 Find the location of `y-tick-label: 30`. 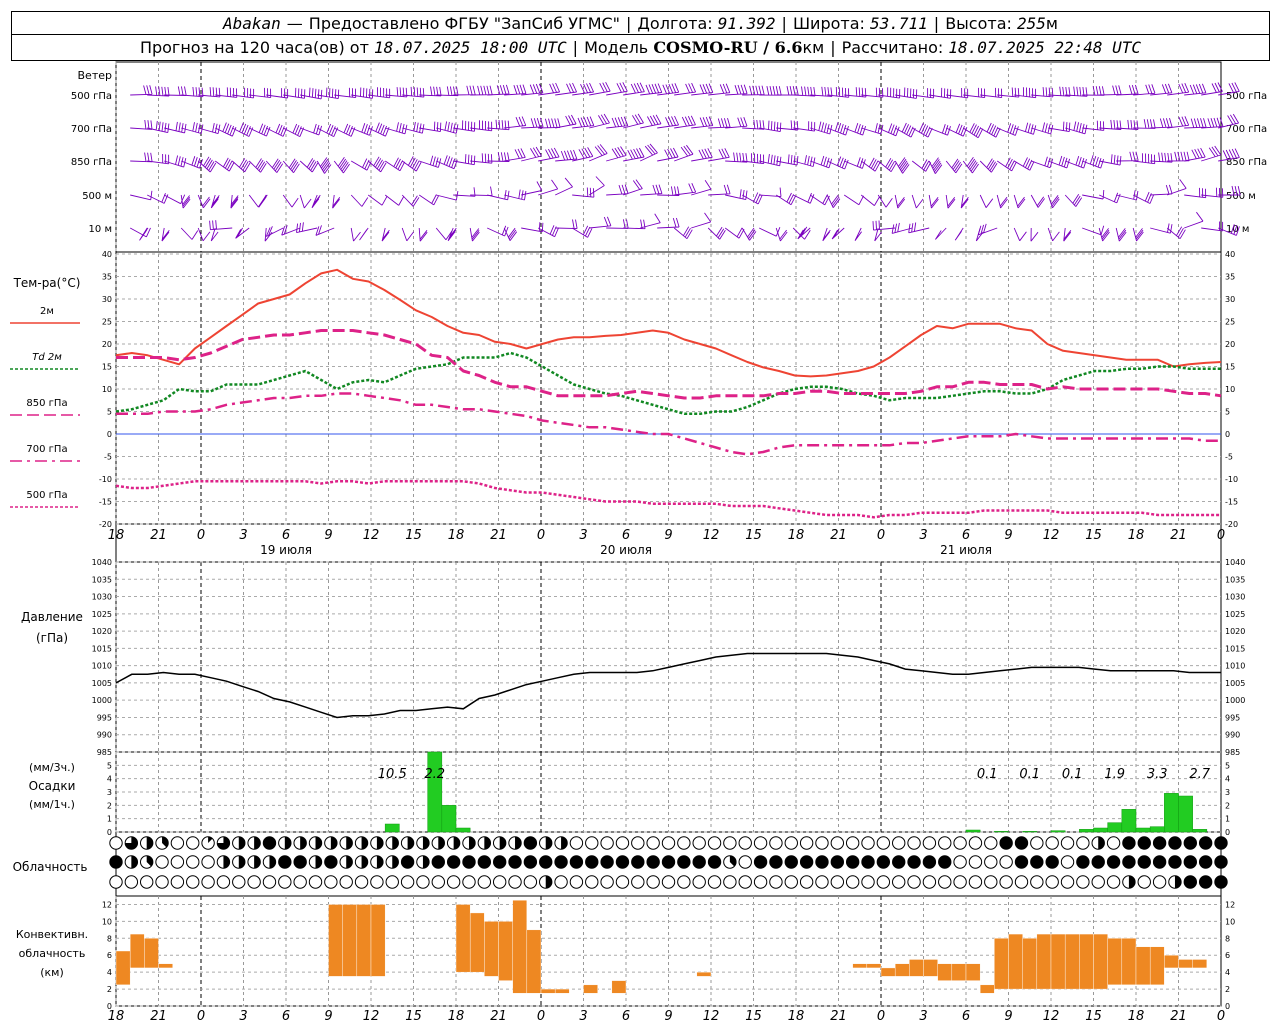

y-tick-label: 30 is located at coordinates (107, 299).